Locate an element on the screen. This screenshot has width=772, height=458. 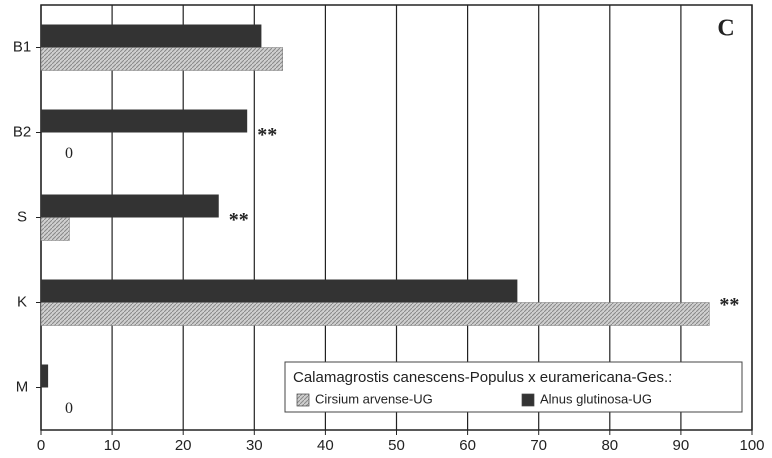
y-tick-label: B1 is located at coordinates (22, 46).